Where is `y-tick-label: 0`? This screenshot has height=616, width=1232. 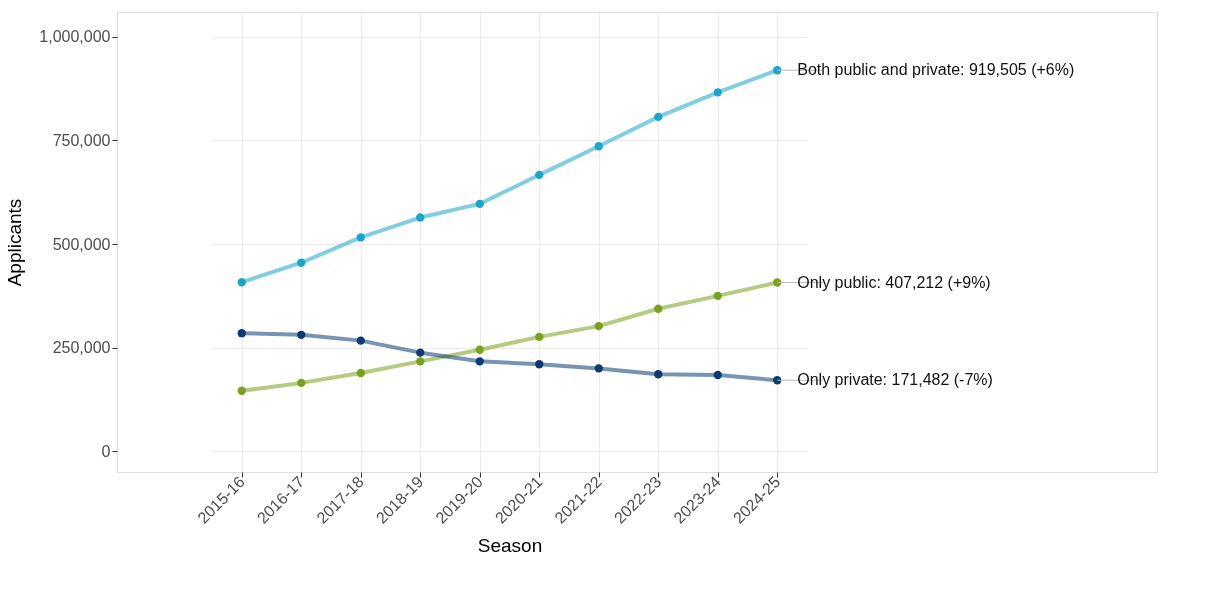
y-tick-label: 0 is located at coordinates (106, 451).